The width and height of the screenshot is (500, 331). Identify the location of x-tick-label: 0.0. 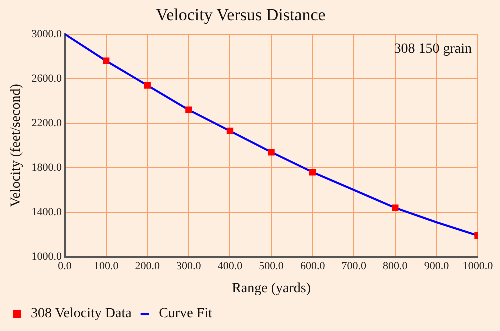
(65, 266).